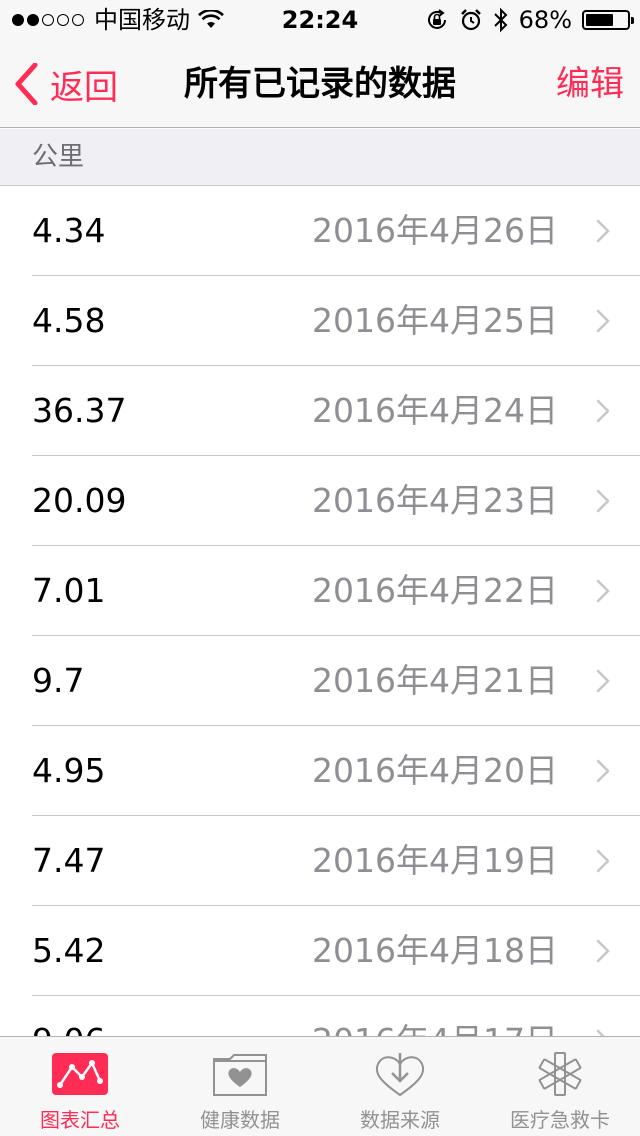 The width and height of the screenshot is (640, 1136). Describe the element at coordinates (560, 1120) in the screenshot. I see `tab-label: 医疗急救卡` at that location.